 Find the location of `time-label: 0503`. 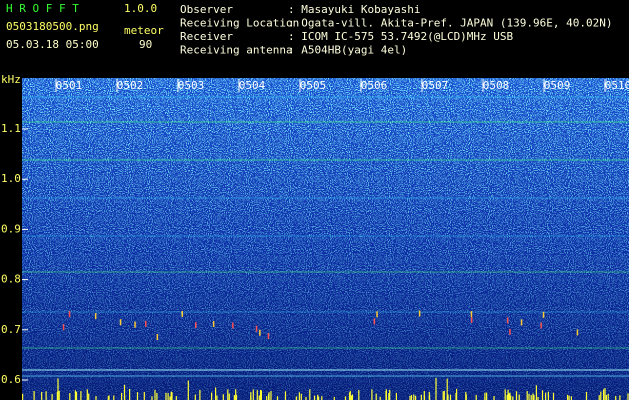

time-label: 0503 is located at coordinates (191, 85).